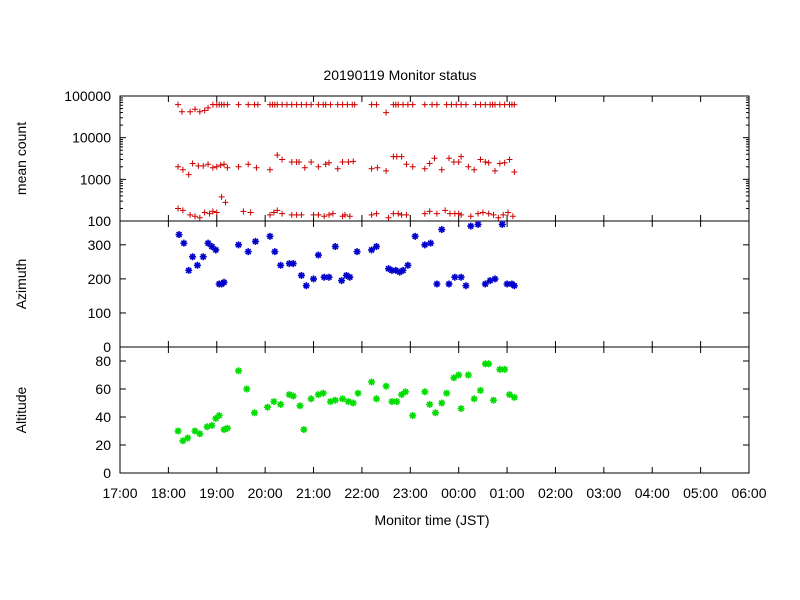  Describe the element at coordinates (103, 389) in the screenshot. I see `y-tick-label: 60` at that location.